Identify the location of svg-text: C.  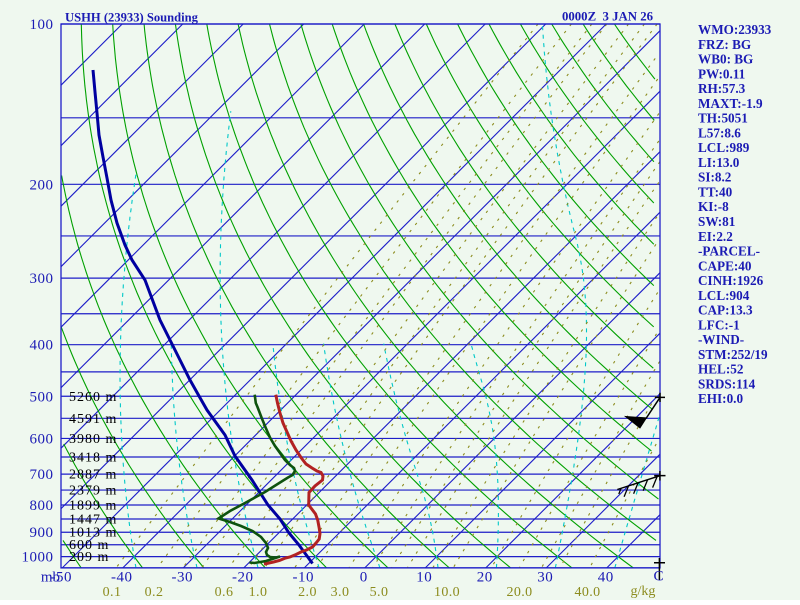
(658, 577).